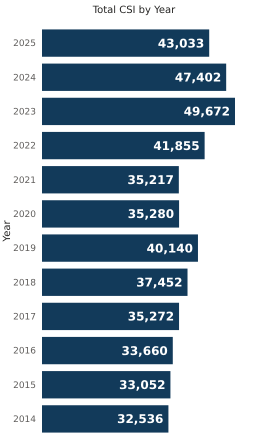  What do you see at coordinates (24, 420) in the screenshot?
I see `y-tick-label: 2014` at bounding box center [24, 420].